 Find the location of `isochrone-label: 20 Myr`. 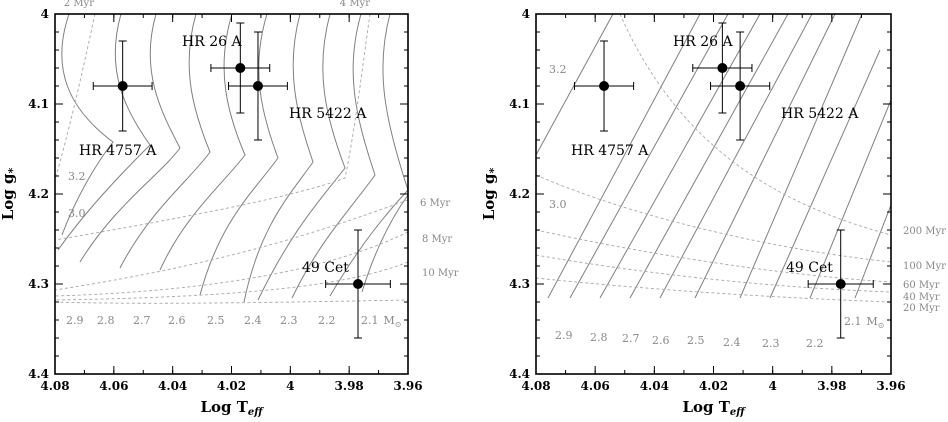

isochrone-label: 20 Myr is located at coordinates (921, 308).